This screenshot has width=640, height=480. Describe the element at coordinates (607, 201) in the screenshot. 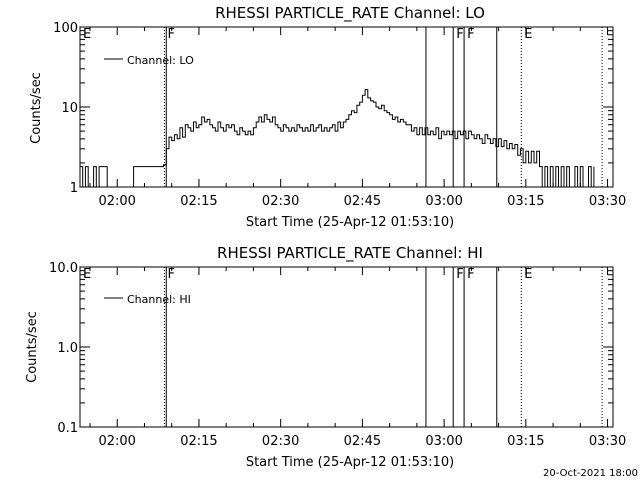

I see `panel-lo-x-tick-label: 03:30` at that location.